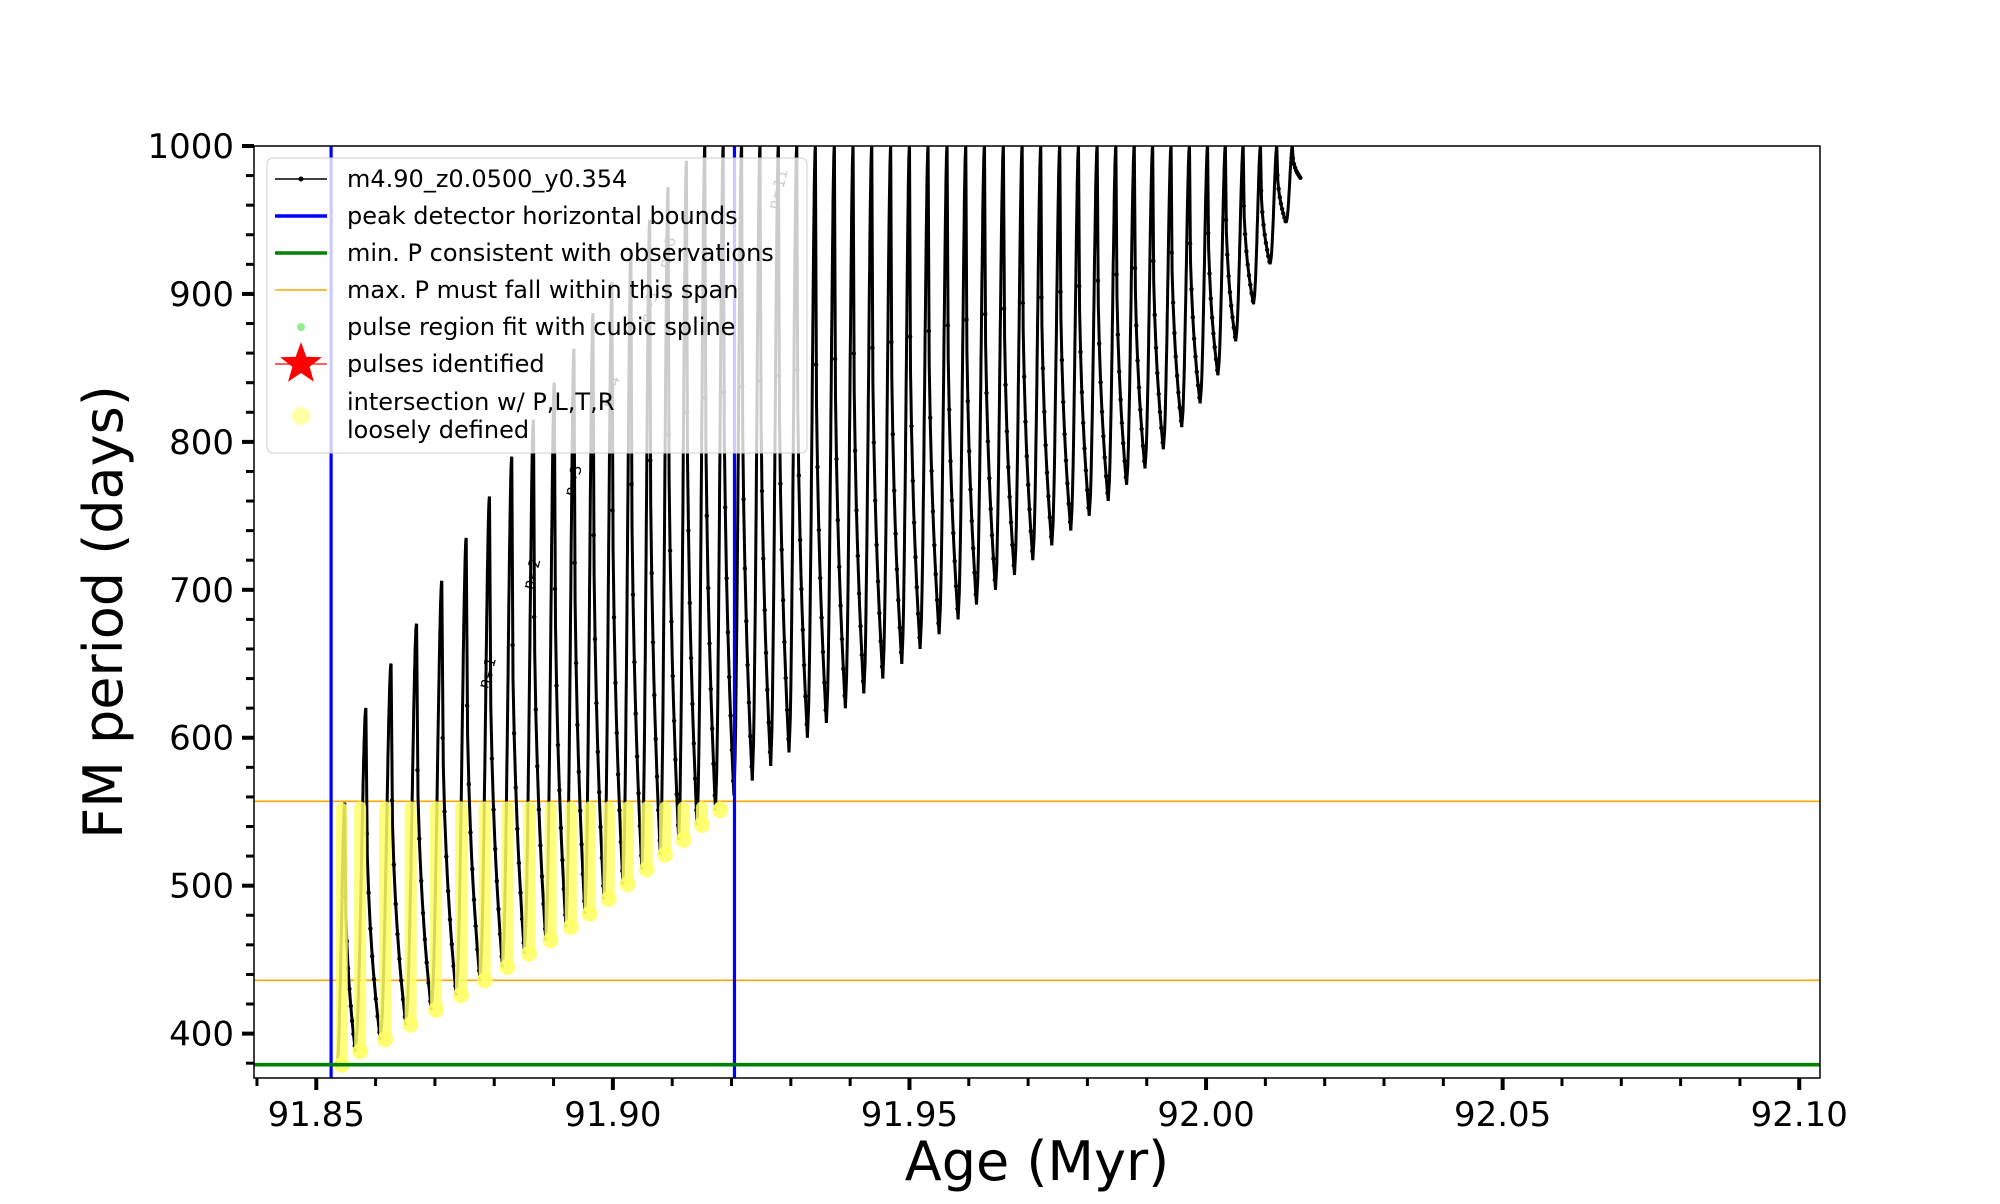 This screenshot has width=2000, height=1204. I want to click on legend-label-7: intersection w/ P,L,T,R, so click(480, 402).